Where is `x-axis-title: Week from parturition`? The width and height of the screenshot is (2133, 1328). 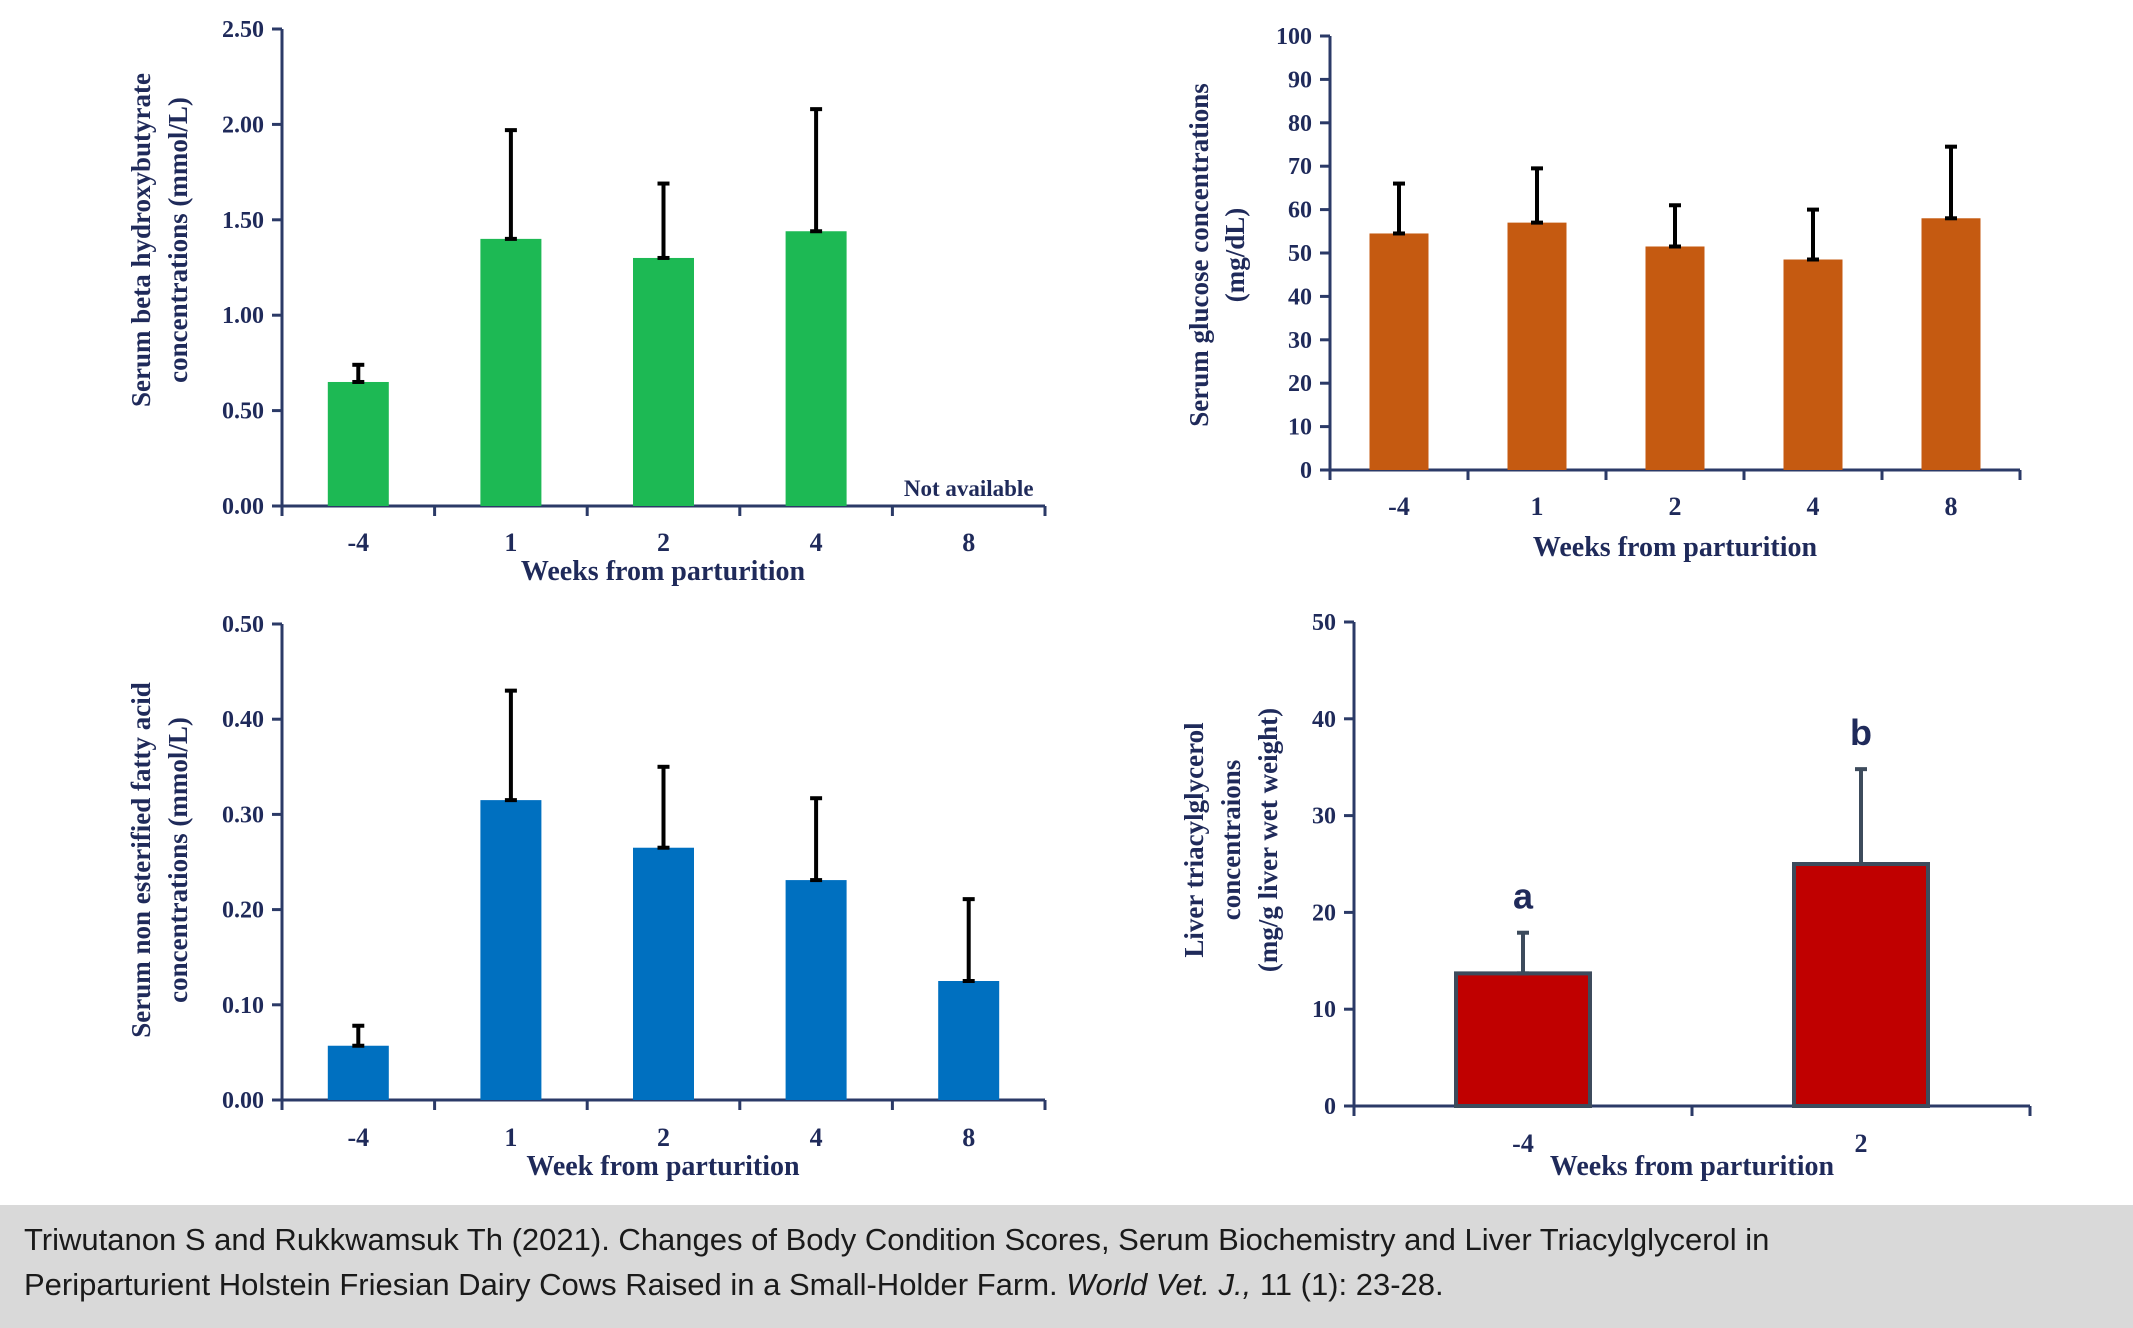 x-axis-title: Week from parturition is located at coordinates (663, 1166).